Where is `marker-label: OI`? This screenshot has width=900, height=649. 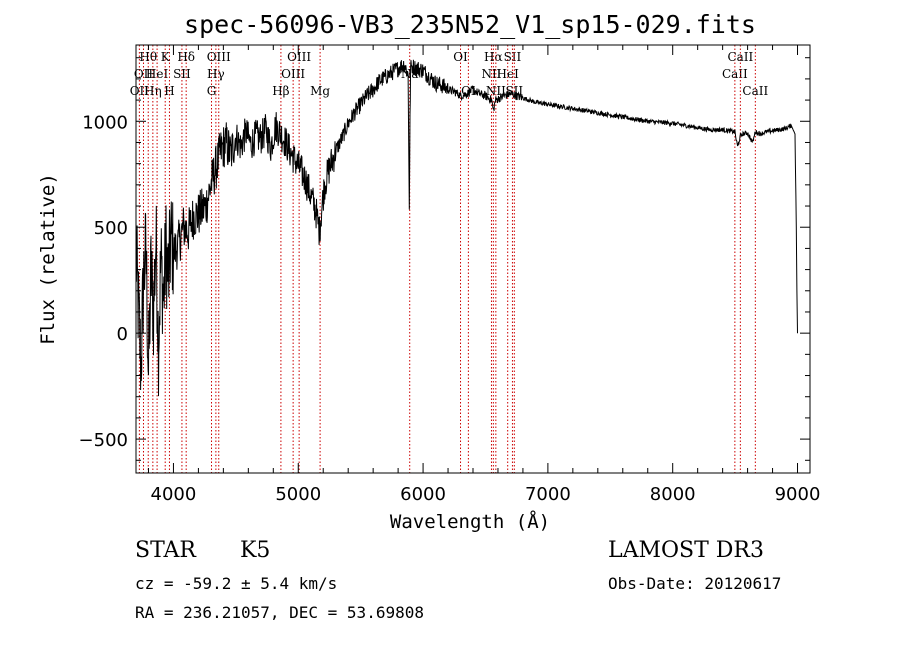
marker-label: OI is located at coordinates (460, 57).